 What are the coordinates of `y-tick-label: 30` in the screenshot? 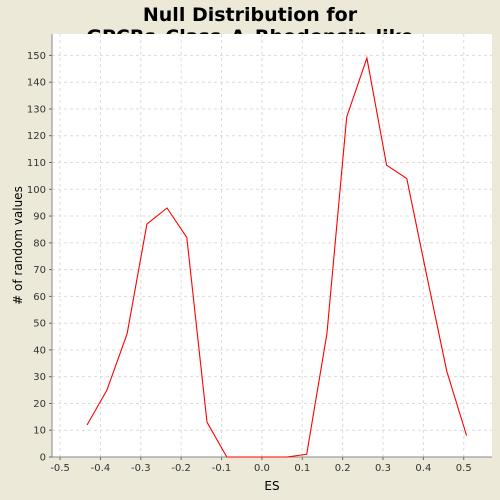 It's located at (39, 377).